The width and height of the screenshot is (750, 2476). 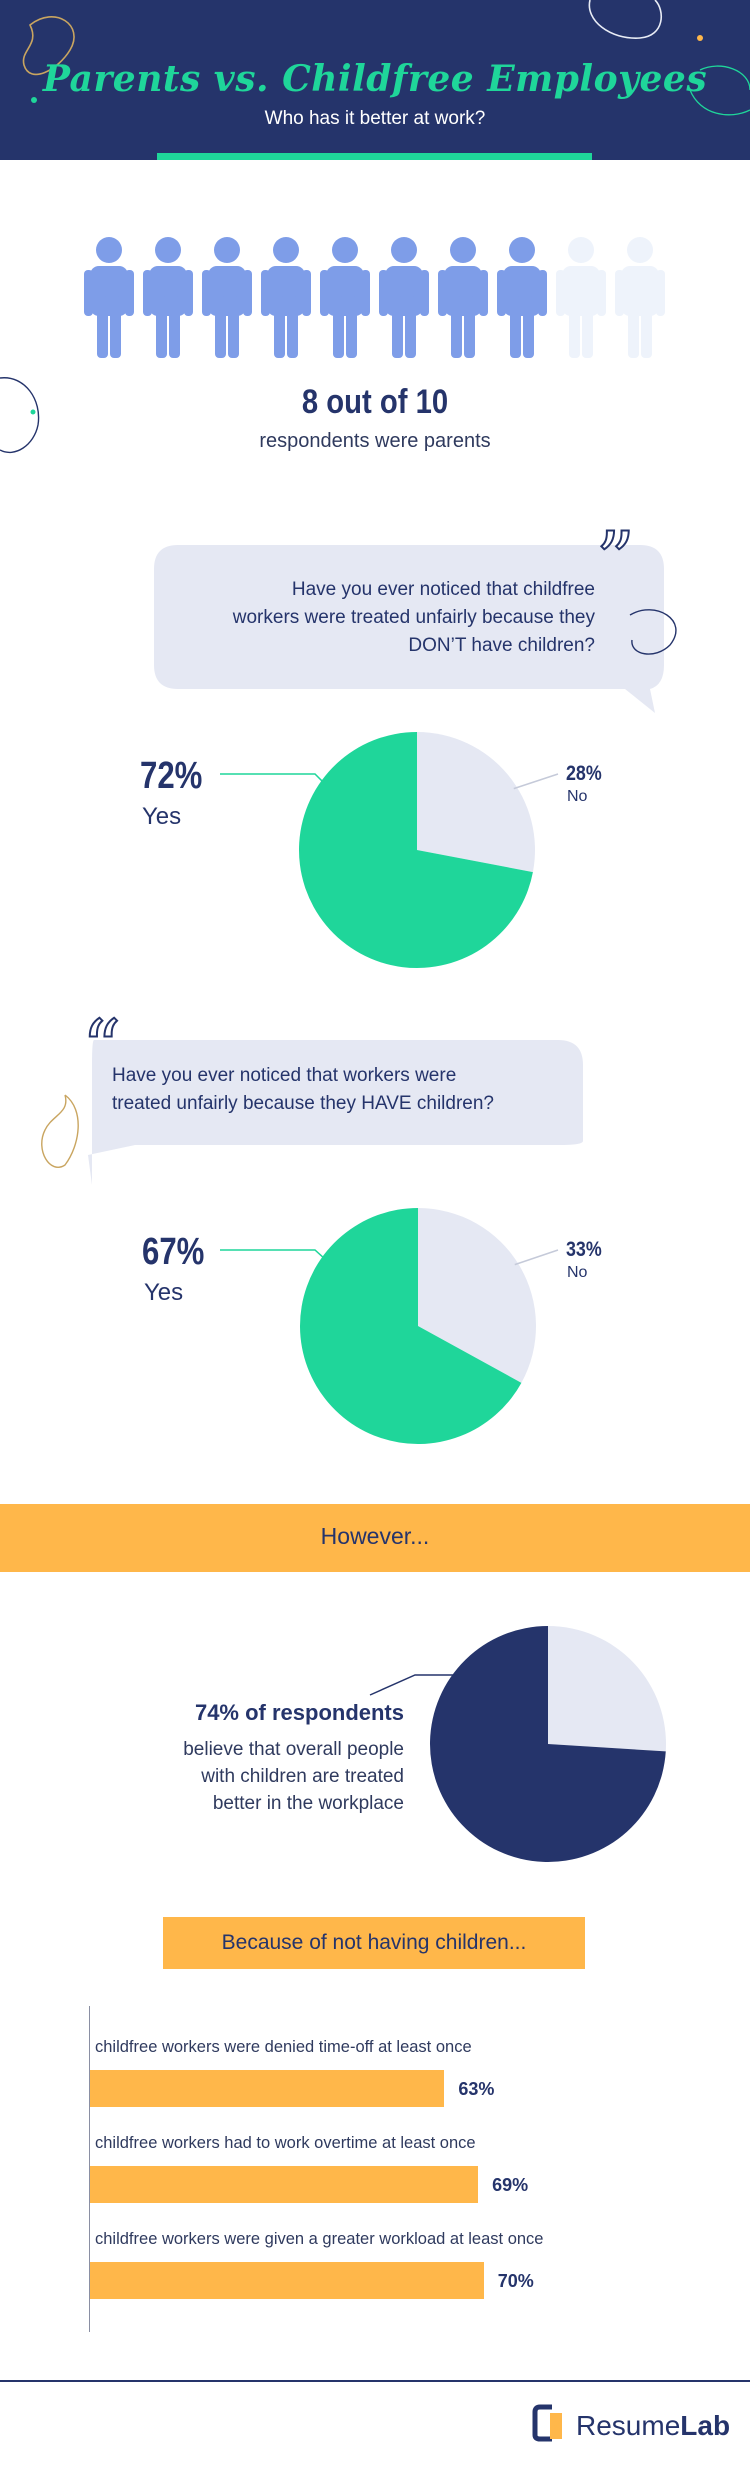 I want to click on question2-no-label: No, so click(x=577, y=1272).